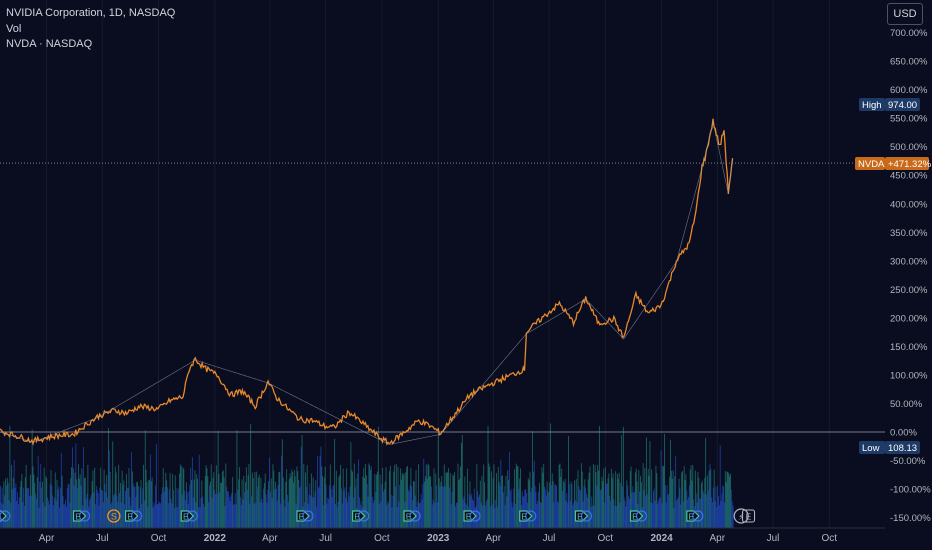 The image size is (932, 550). Describe the element at coordinates (909, 62) in the screenshot. I see `y-tick-label: 650.00%` at that location.